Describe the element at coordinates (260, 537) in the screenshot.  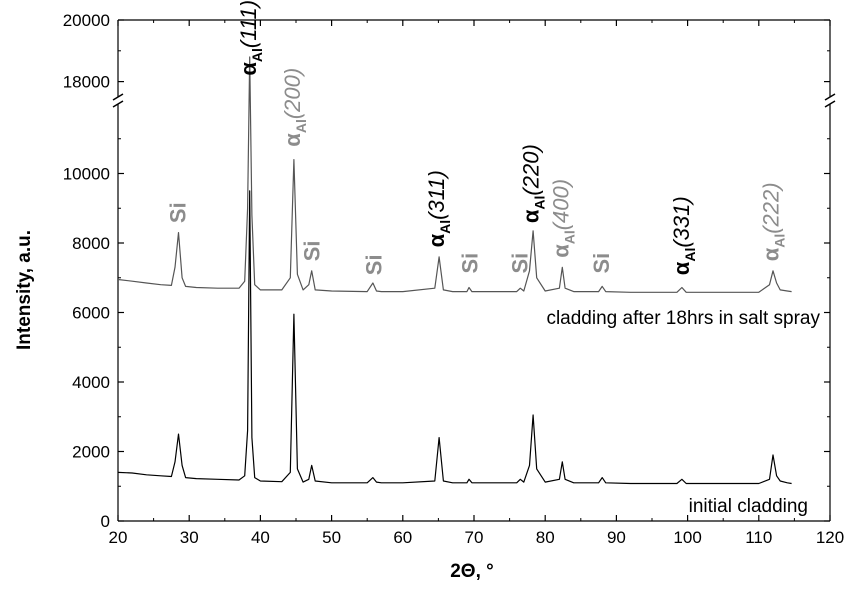
I see `x-tick-label: 40` at that location.